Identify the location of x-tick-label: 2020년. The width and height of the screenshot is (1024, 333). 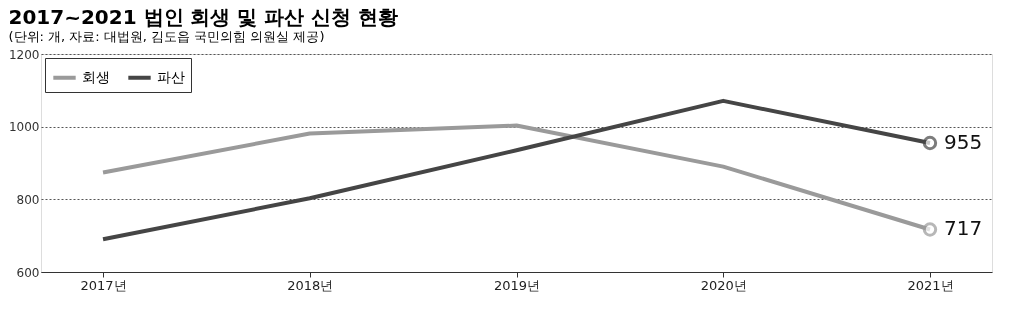
(723, 285).